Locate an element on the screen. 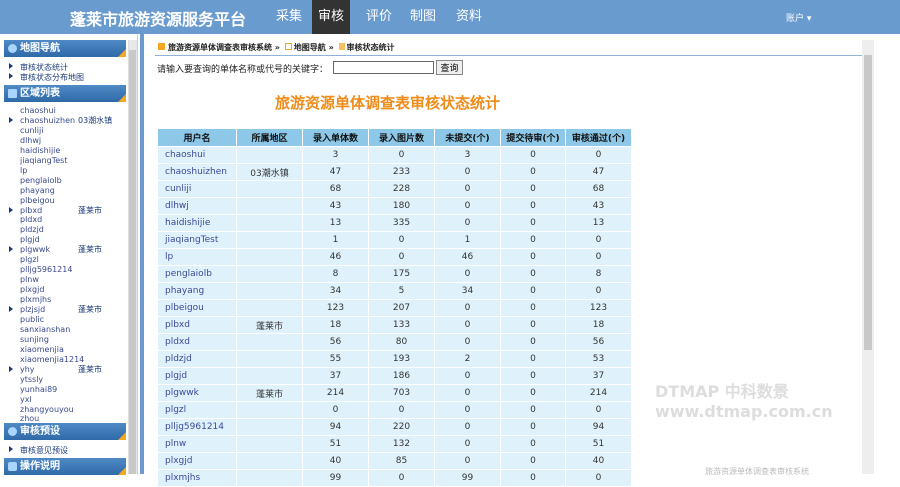 The image size is (900, 487). nav-resources: 资料 is located at coordinates (469, 16).